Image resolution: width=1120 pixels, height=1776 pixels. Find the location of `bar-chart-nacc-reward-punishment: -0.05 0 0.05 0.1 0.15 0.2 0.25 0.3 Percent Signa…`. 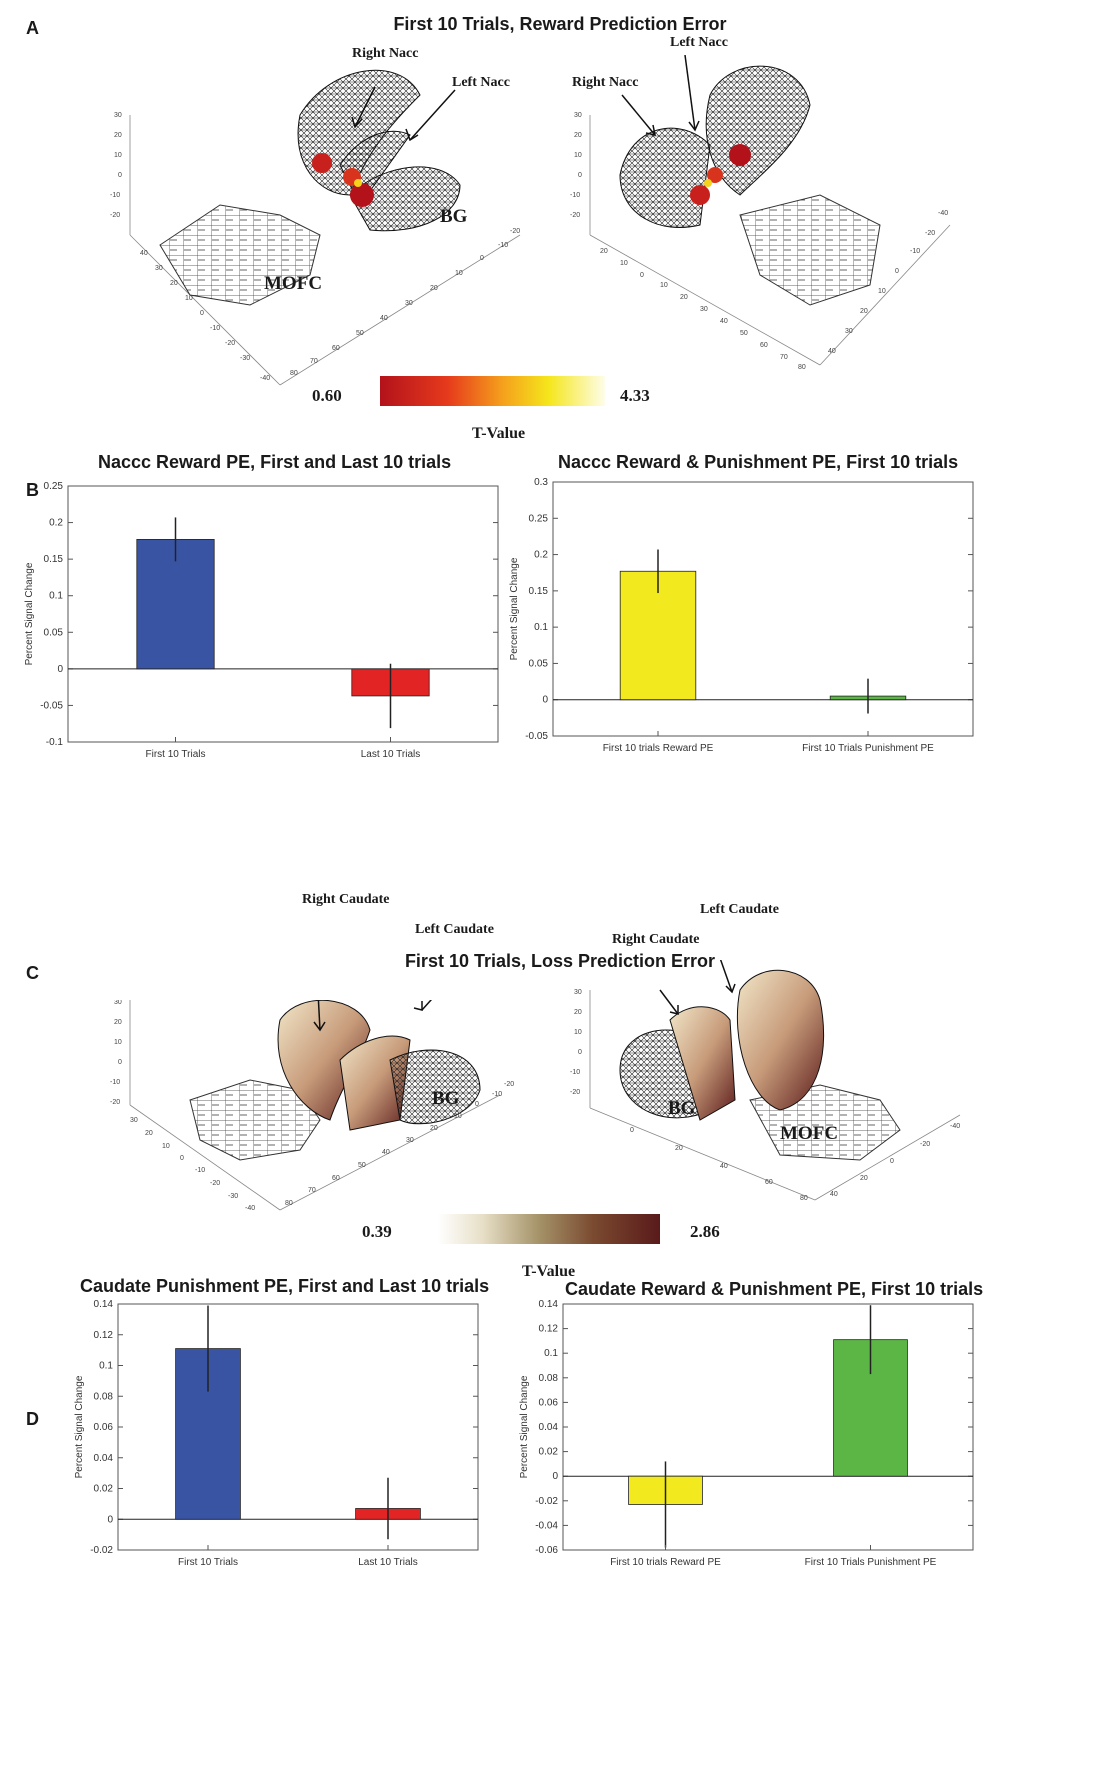

bar-chart-nacc-reward-punishment: -0.05 0 0.05 0.1 0.15 0.2 0.25 0.3 Percent Signa… is located at coordinates (741, 616).